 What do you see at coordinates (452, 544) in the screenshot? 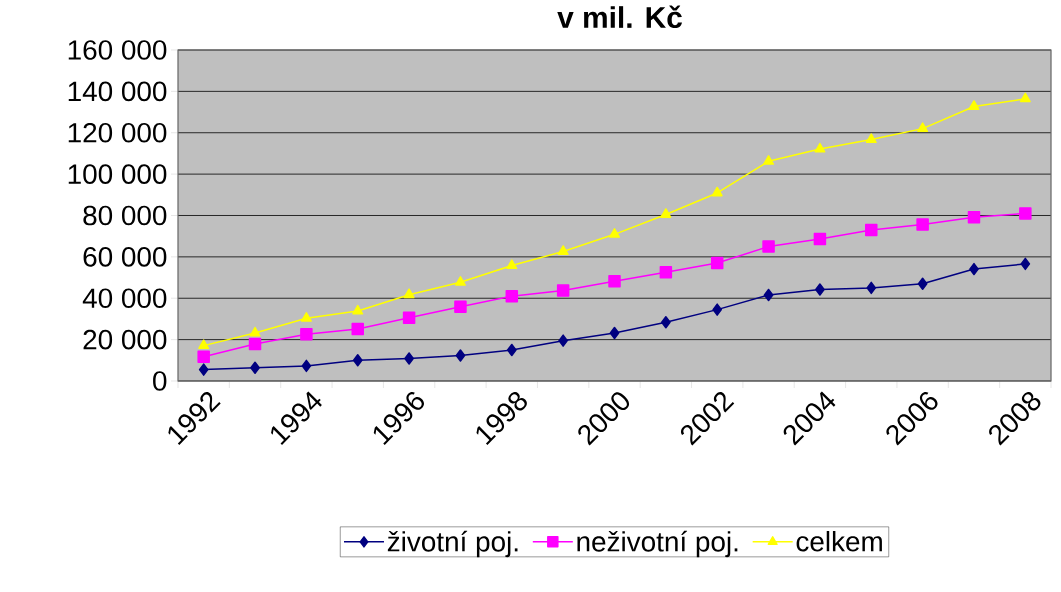
I see `legend-label: životní poj.` at bounding box center [452, 544].